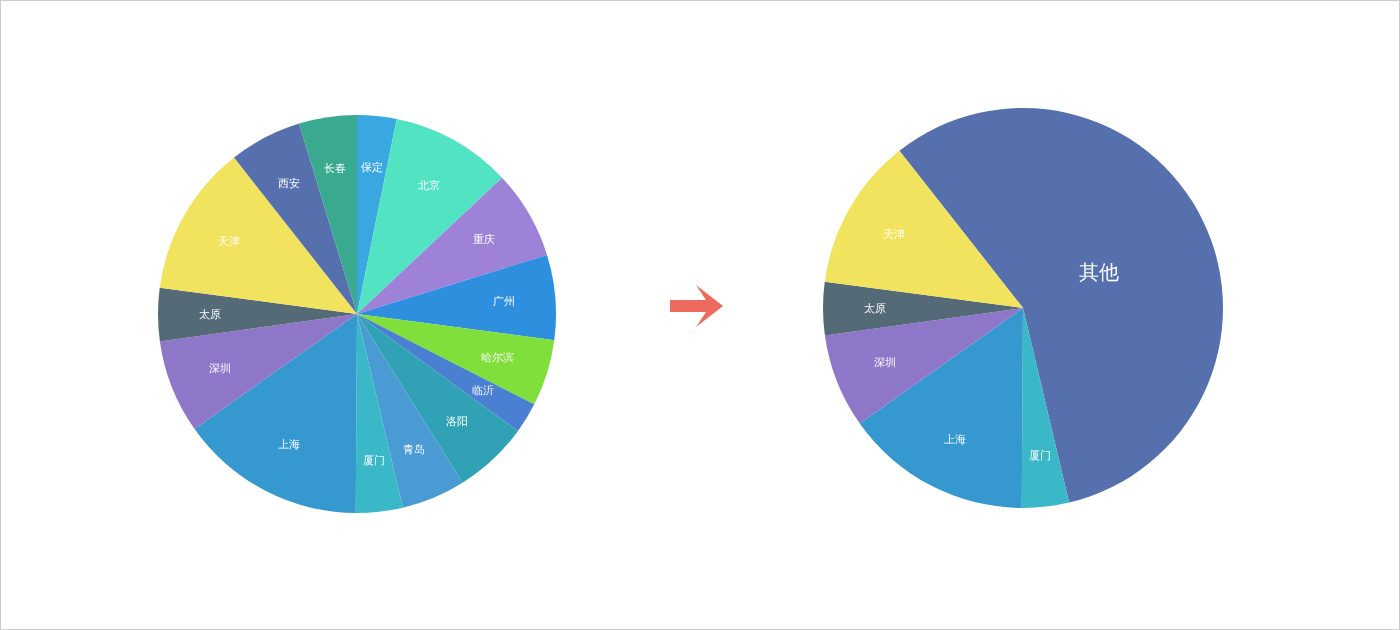 The image size is (1400, 630). Describe the element at coordinates (413, 450) in the screenshot. I see `slice-label: 青岛` at that location.